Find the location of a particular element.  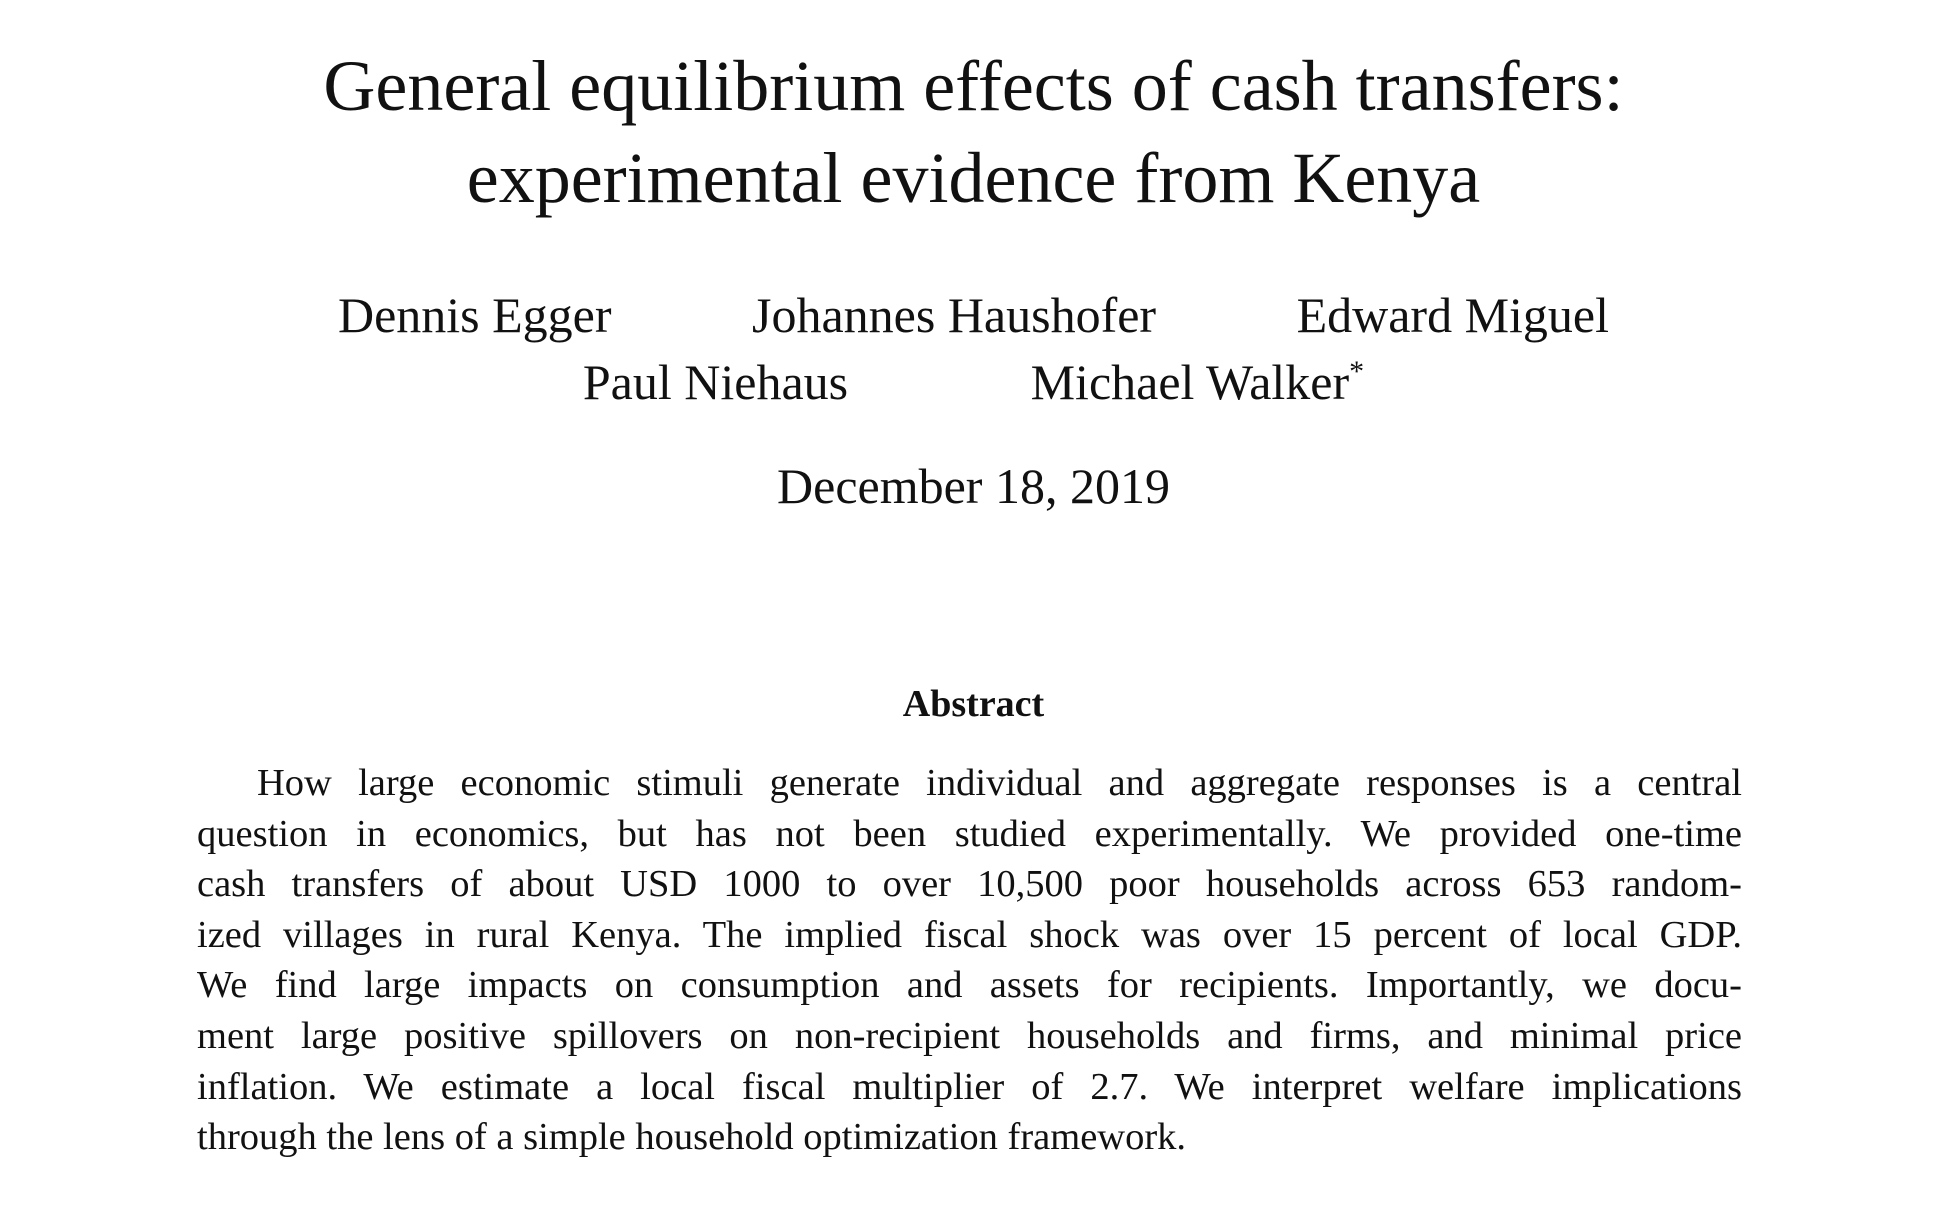

paper-date: December 18, 2019 is located at coordinates (973, 486).